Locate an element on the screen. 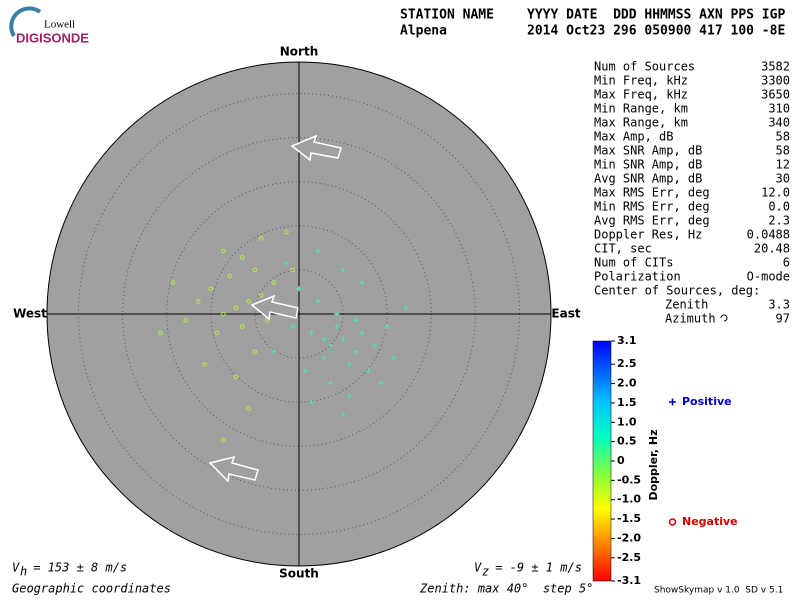  colorbar-tick-label: 0.5 is located at coordinates (627, 441).